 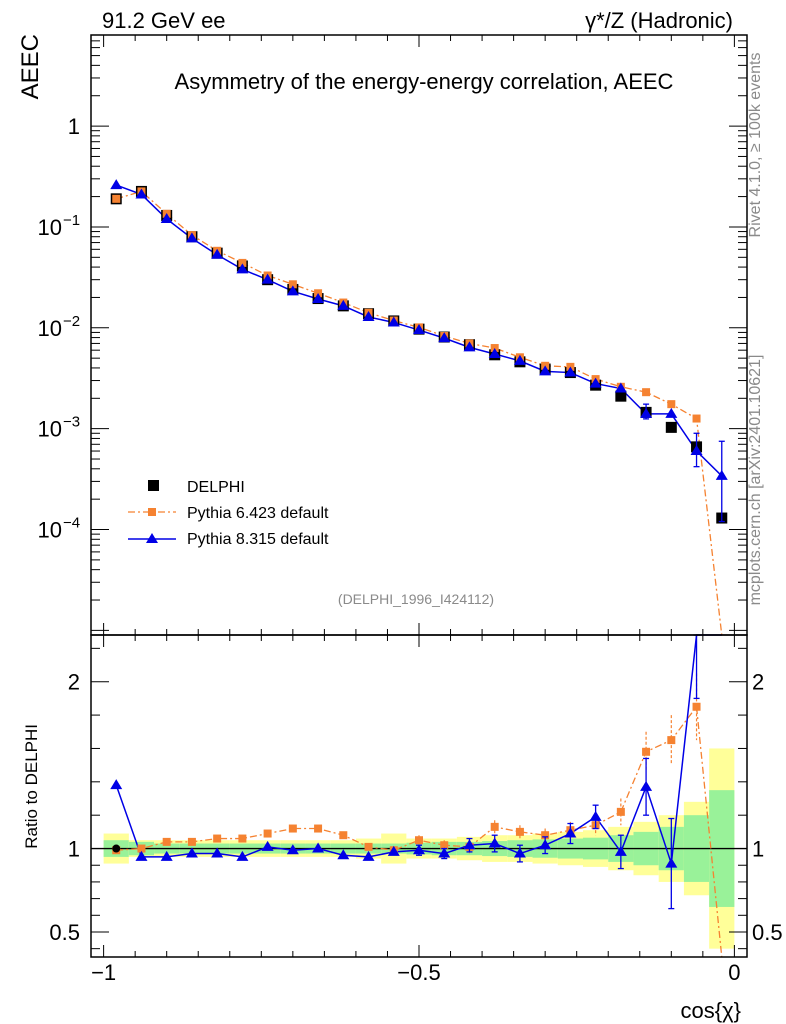 I want to click on x-tick-label: 0, so click(x=734, y=972).